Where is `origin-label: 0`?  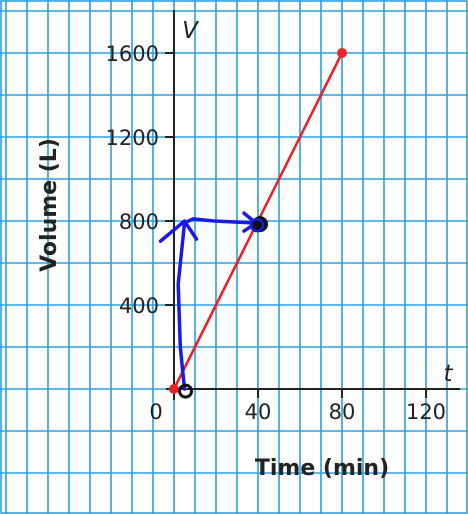
origin-label: 0 is located at coordinates (155, 412).